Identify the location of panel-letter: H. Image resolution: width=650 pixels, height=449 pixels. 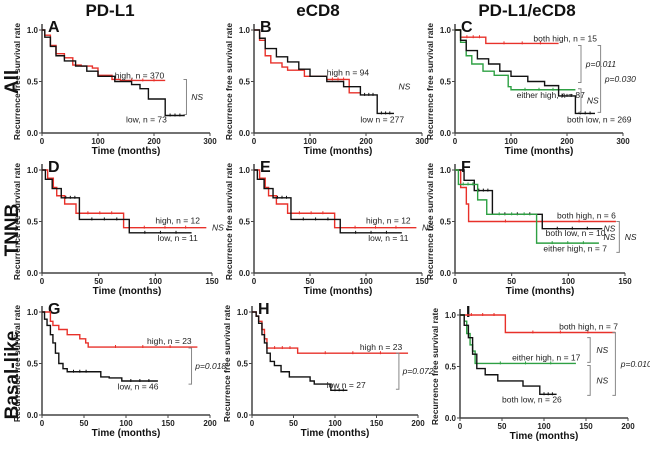
(264, 309).